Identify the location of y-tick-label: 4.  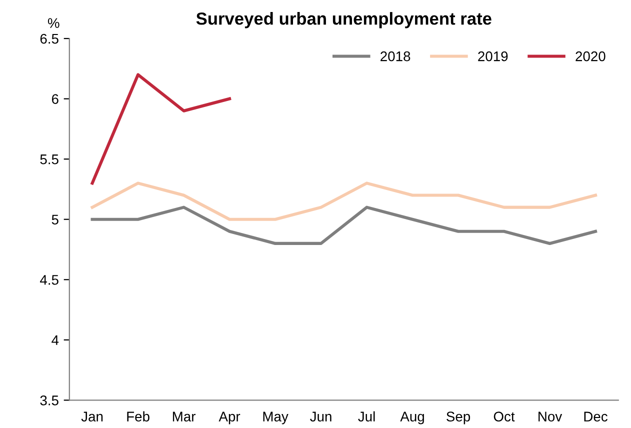
(55, 340).